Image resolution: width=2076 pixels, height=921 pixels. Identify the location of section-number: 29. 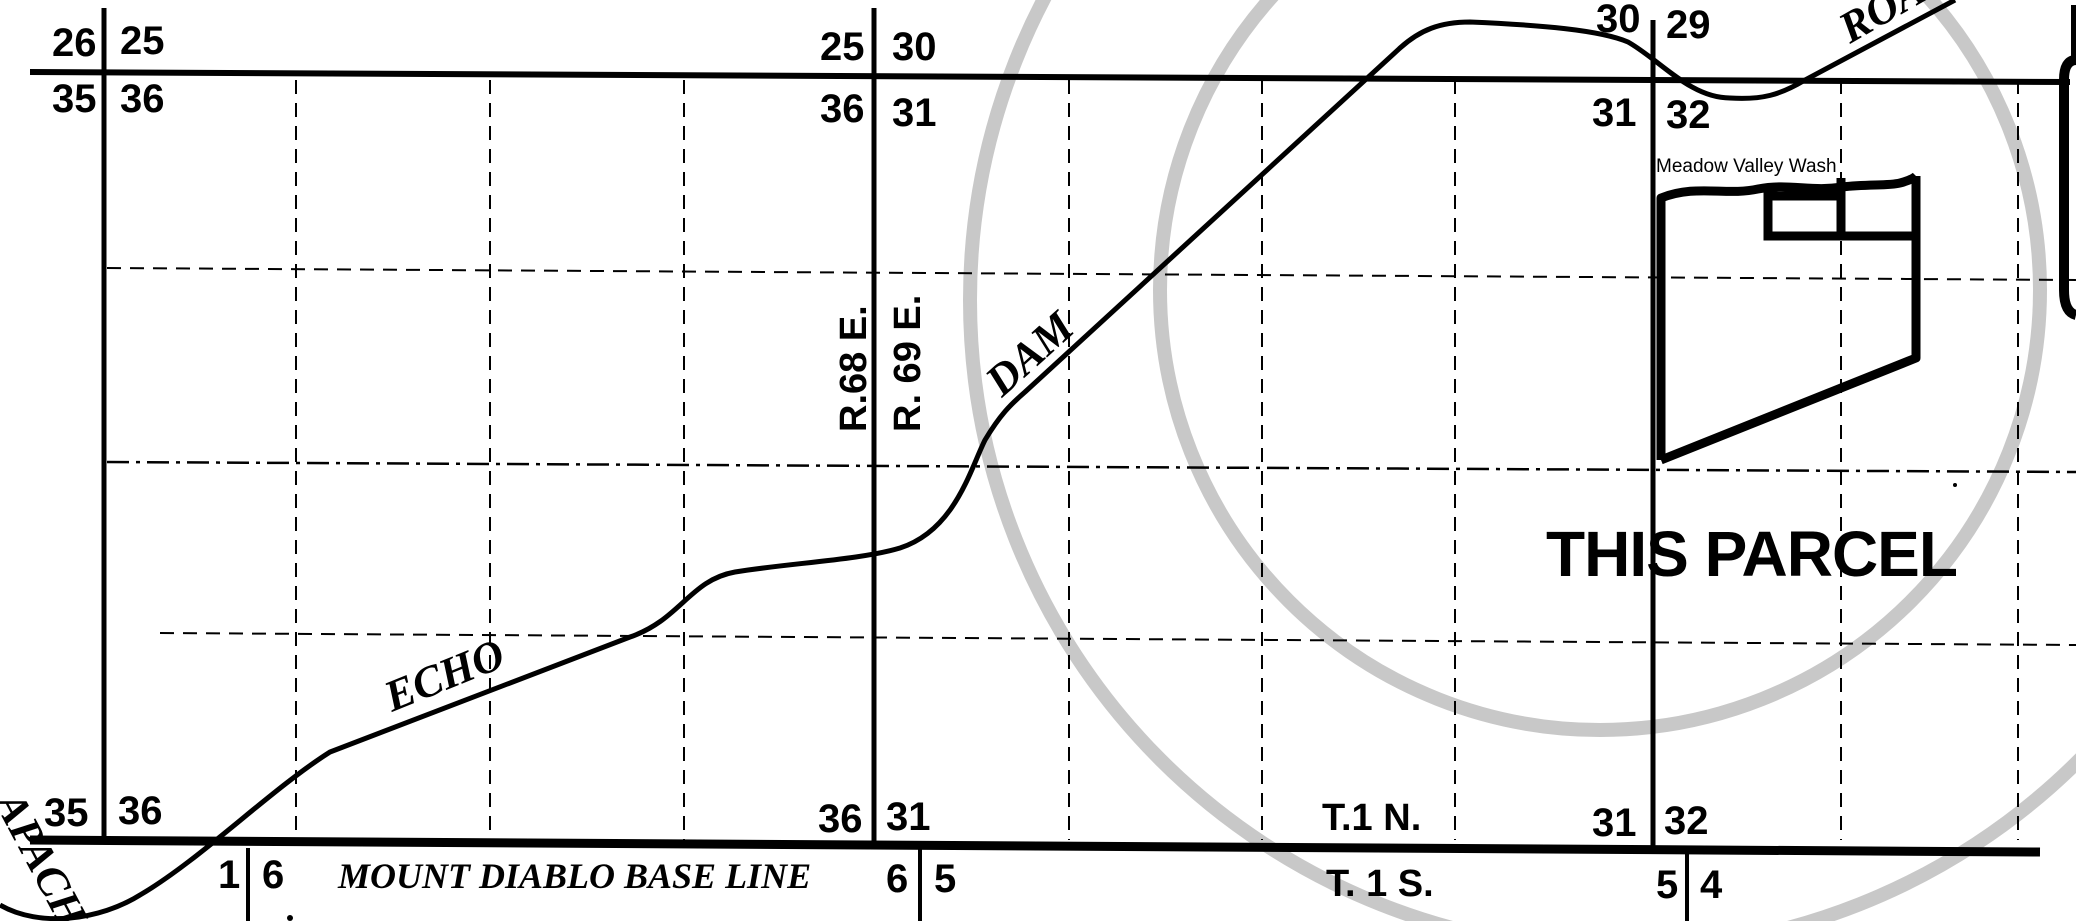
(1688, 25).